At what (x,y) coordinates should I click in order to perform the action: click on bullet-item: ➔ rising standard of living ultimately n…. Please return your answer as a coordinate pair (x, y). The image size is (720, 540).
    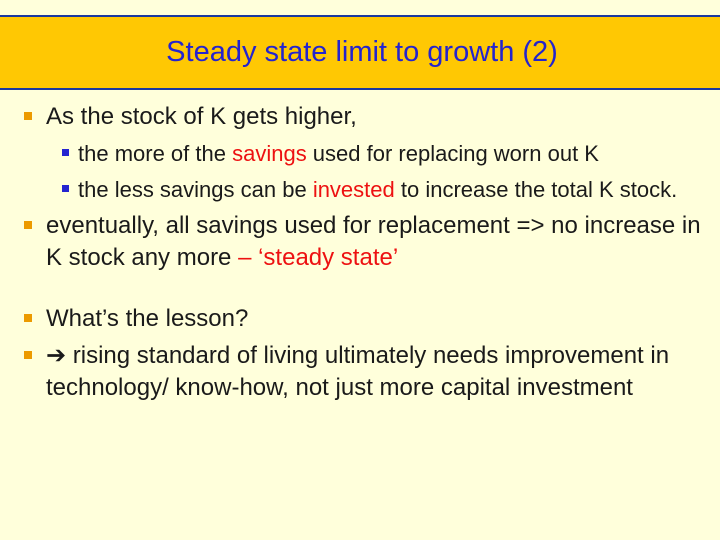
    Looking at the image, I should click on (352, 372).